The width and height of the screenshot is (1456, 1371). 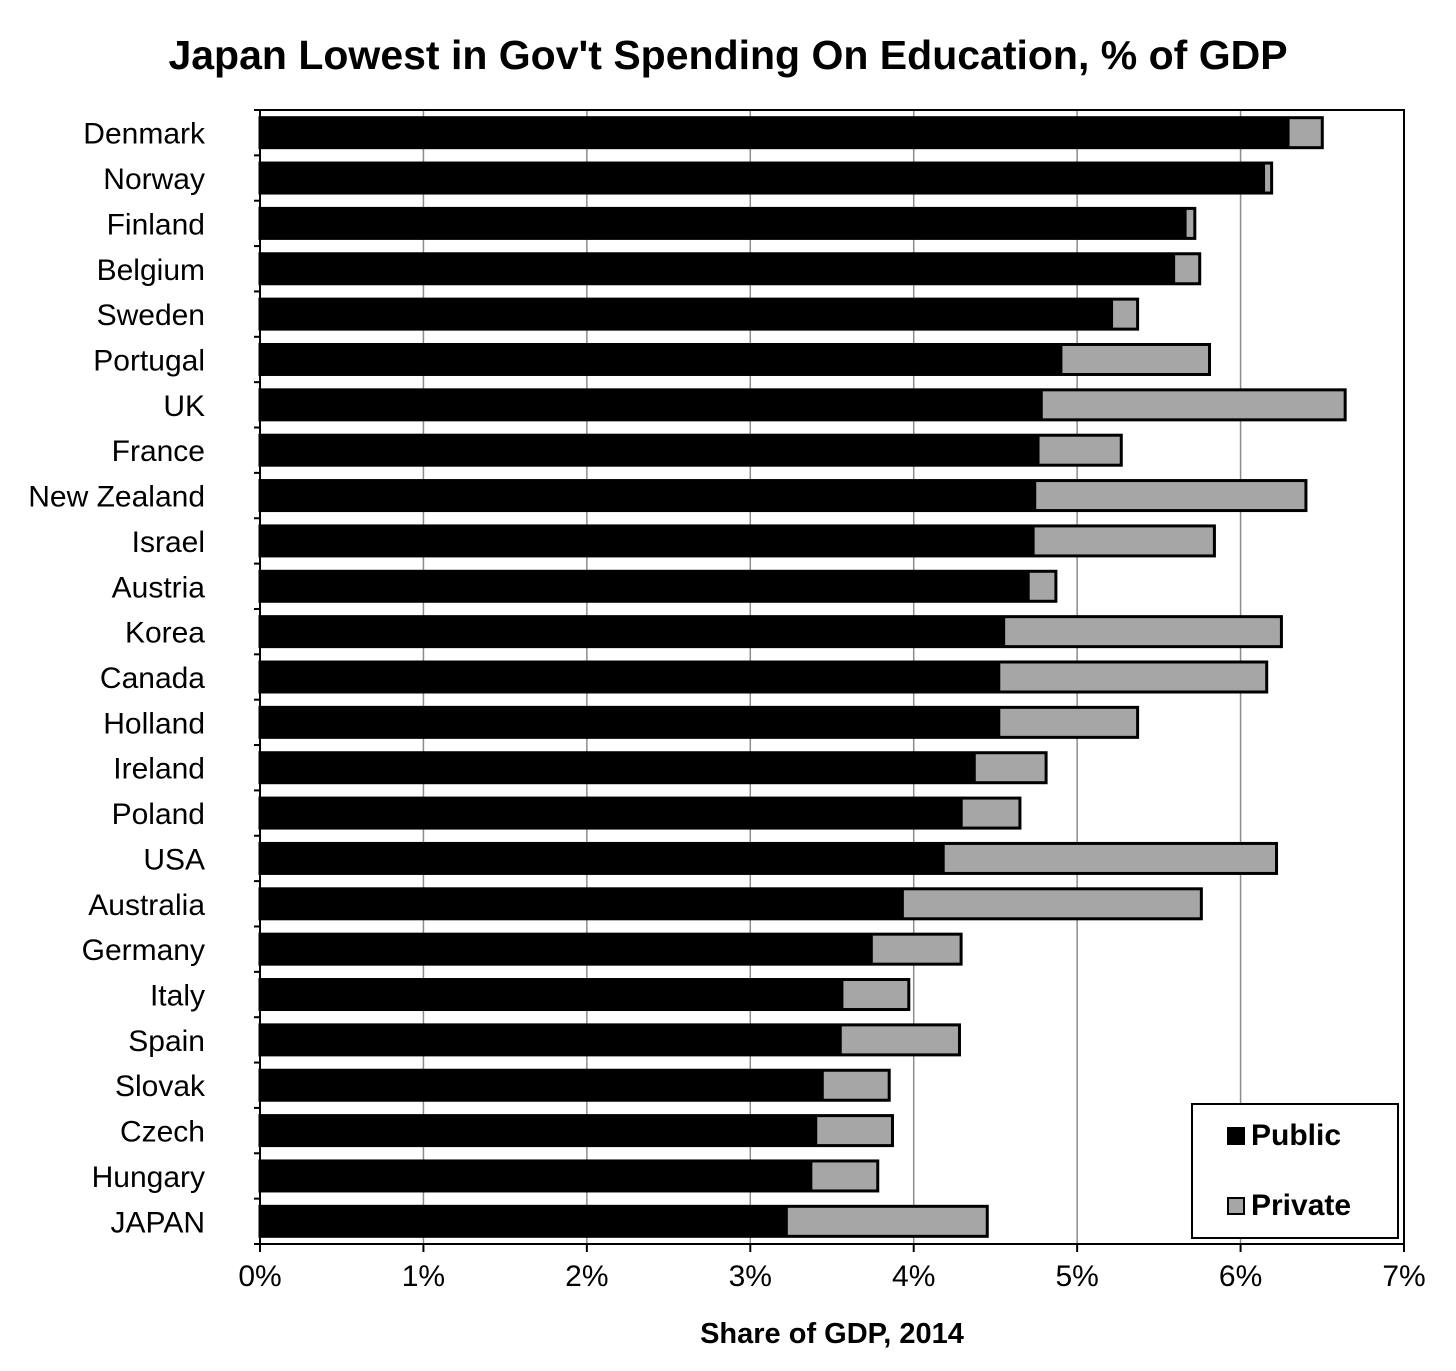 What do you see at coordinates (1240, 1276) in the screenshot?
I see `x-tick-label: 6%` at bounding box center [1240, 1276].